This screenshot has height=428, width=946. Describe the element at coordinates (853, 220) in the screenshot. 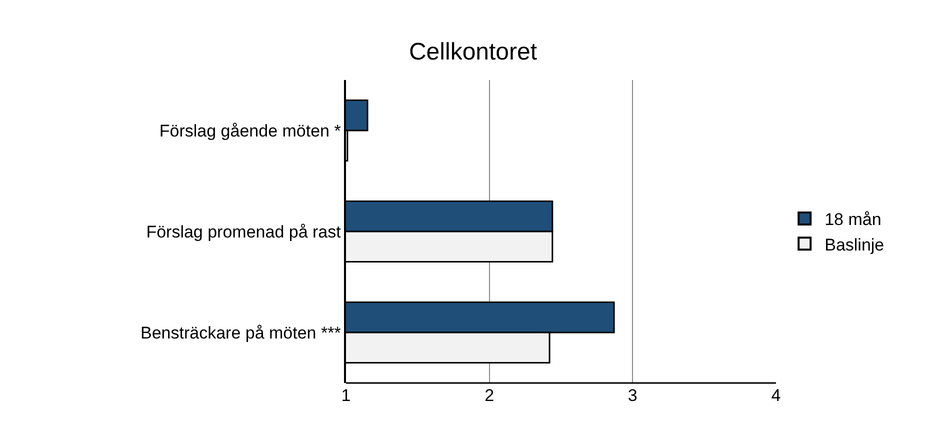

I see `legend-label: 18 mån` at that location.